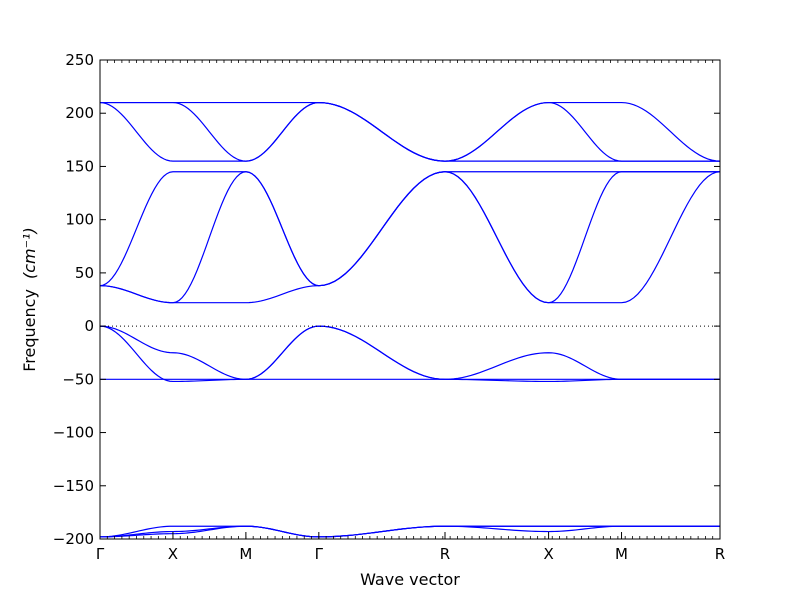 The width and height of the screenshot is (800, 600). Describe the element at coordinates (73, 539) in the screenshot. I see `y-tick-label: −200` at that location.